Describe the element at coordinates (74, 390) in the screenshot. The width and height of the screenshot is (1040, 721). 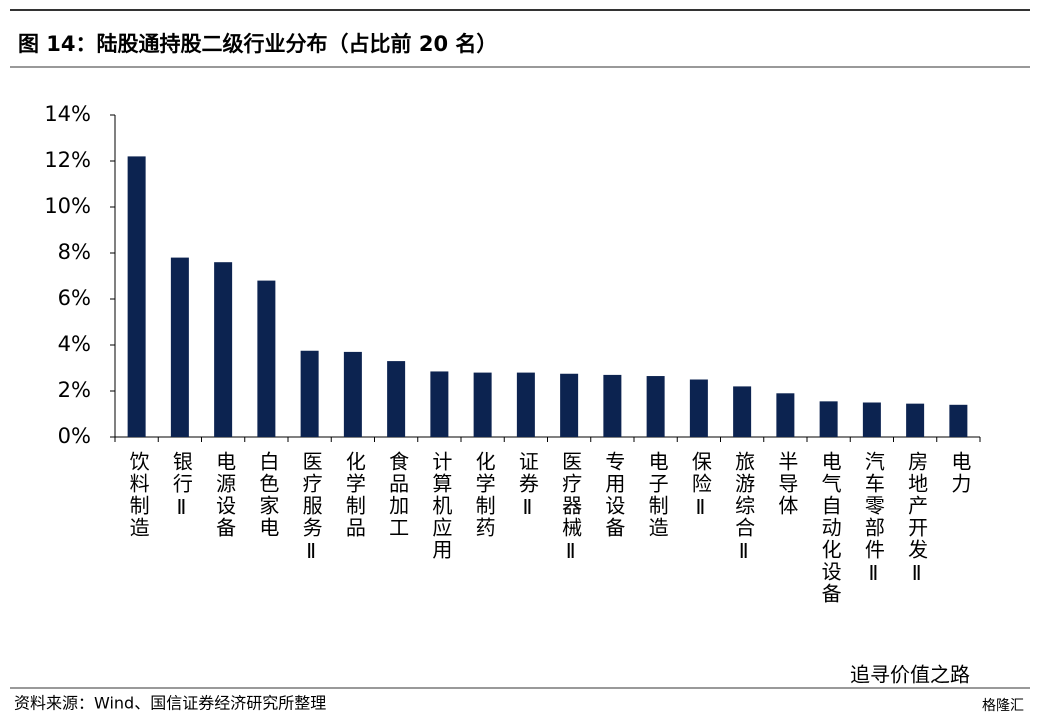
I see `y-tick-label: 2%` at that location.